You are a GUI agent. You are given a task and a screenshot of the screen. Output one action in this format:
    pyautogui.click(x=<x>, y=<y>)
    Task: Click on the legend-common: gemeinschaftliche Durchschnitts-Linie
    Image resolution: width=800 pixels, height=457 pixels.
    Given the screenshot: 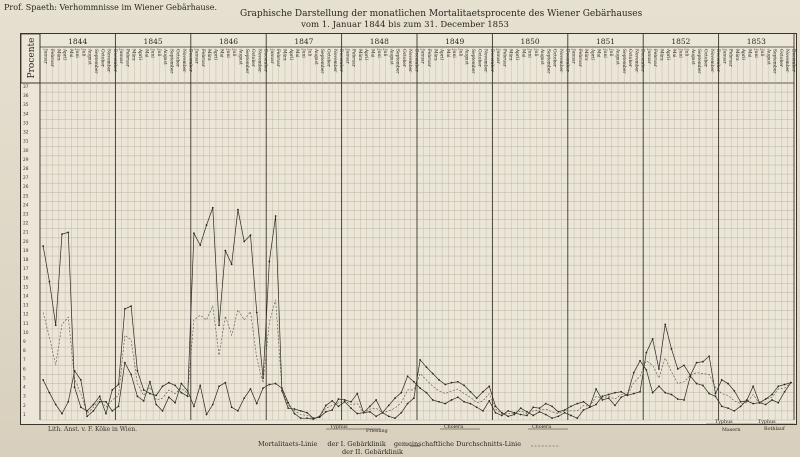 What is the action you would take?
    pyautogui.click(x=457, y=444)
    